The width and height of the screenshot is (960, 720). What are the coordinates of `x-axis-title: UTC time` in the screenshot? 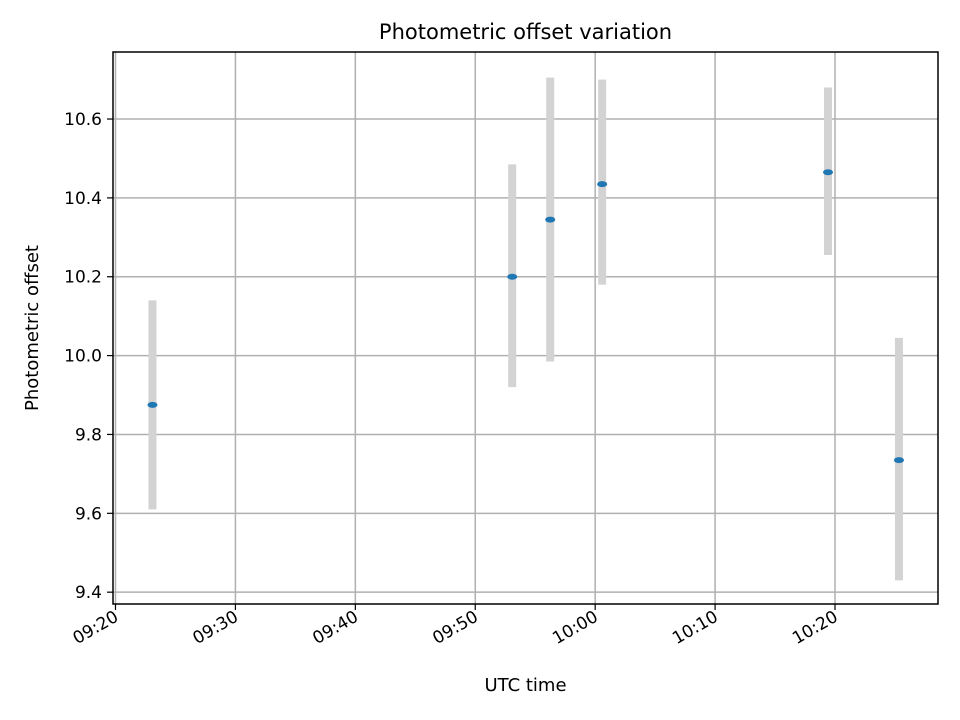 It's located at (525, 685).